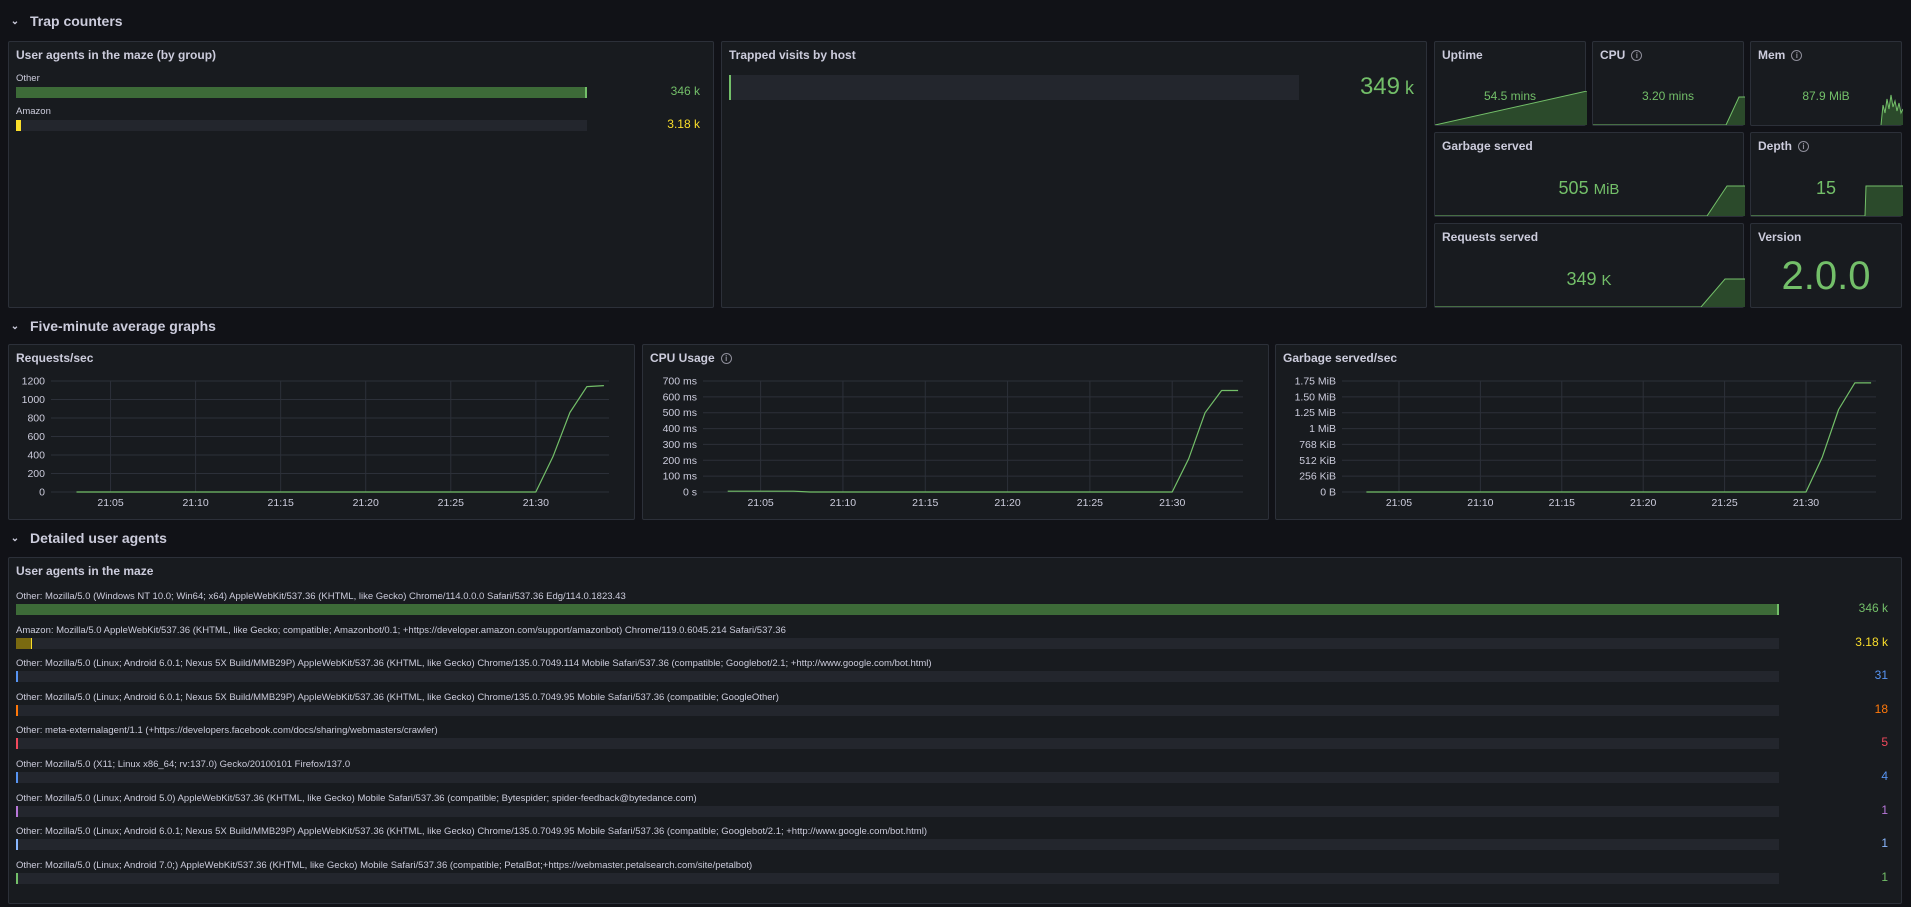 This screenshot has width=1911, height=907. Describe the element at coordinates (1881, 675) in the screenshot. I see `detail-bar-value: 31` at that location.